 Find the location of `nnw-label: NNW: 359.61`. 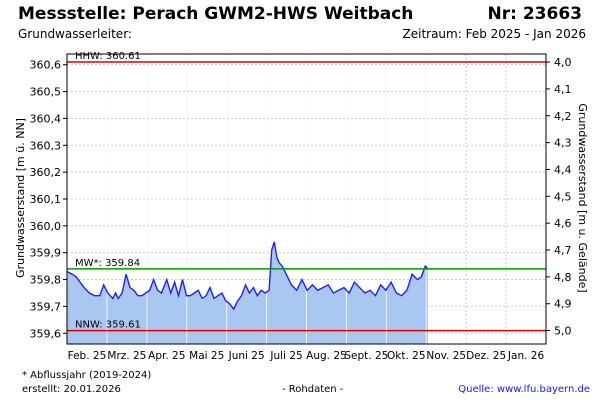

nnw-label: NNW: 359.61 is located at coordinates (108, 325).